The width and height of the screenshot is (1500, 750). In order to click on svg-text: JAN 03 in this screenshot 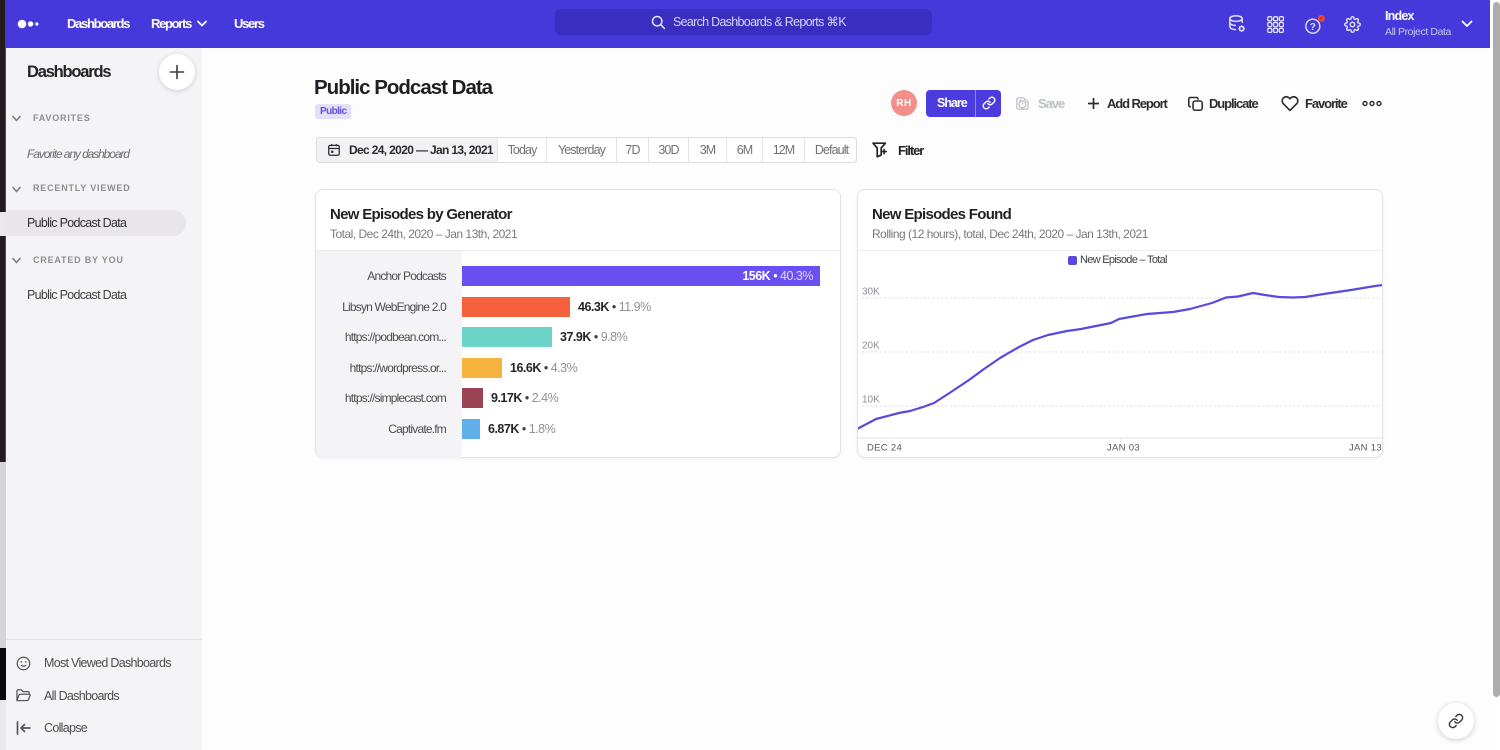, I will do `click(1123, 448)`.